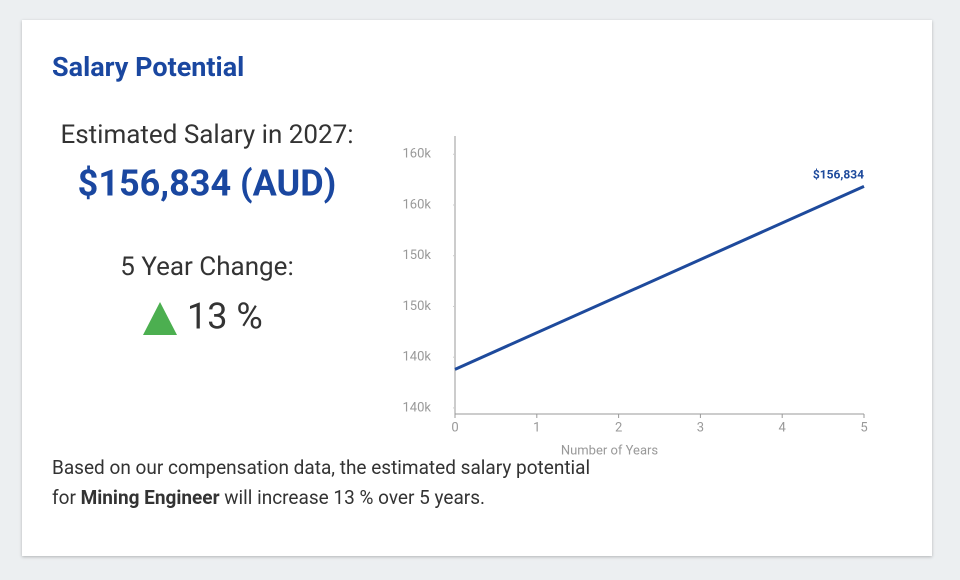  Describe the element at coordinates (783, 427) in the screenshot. I see `x-tick-label: 4` at that location.